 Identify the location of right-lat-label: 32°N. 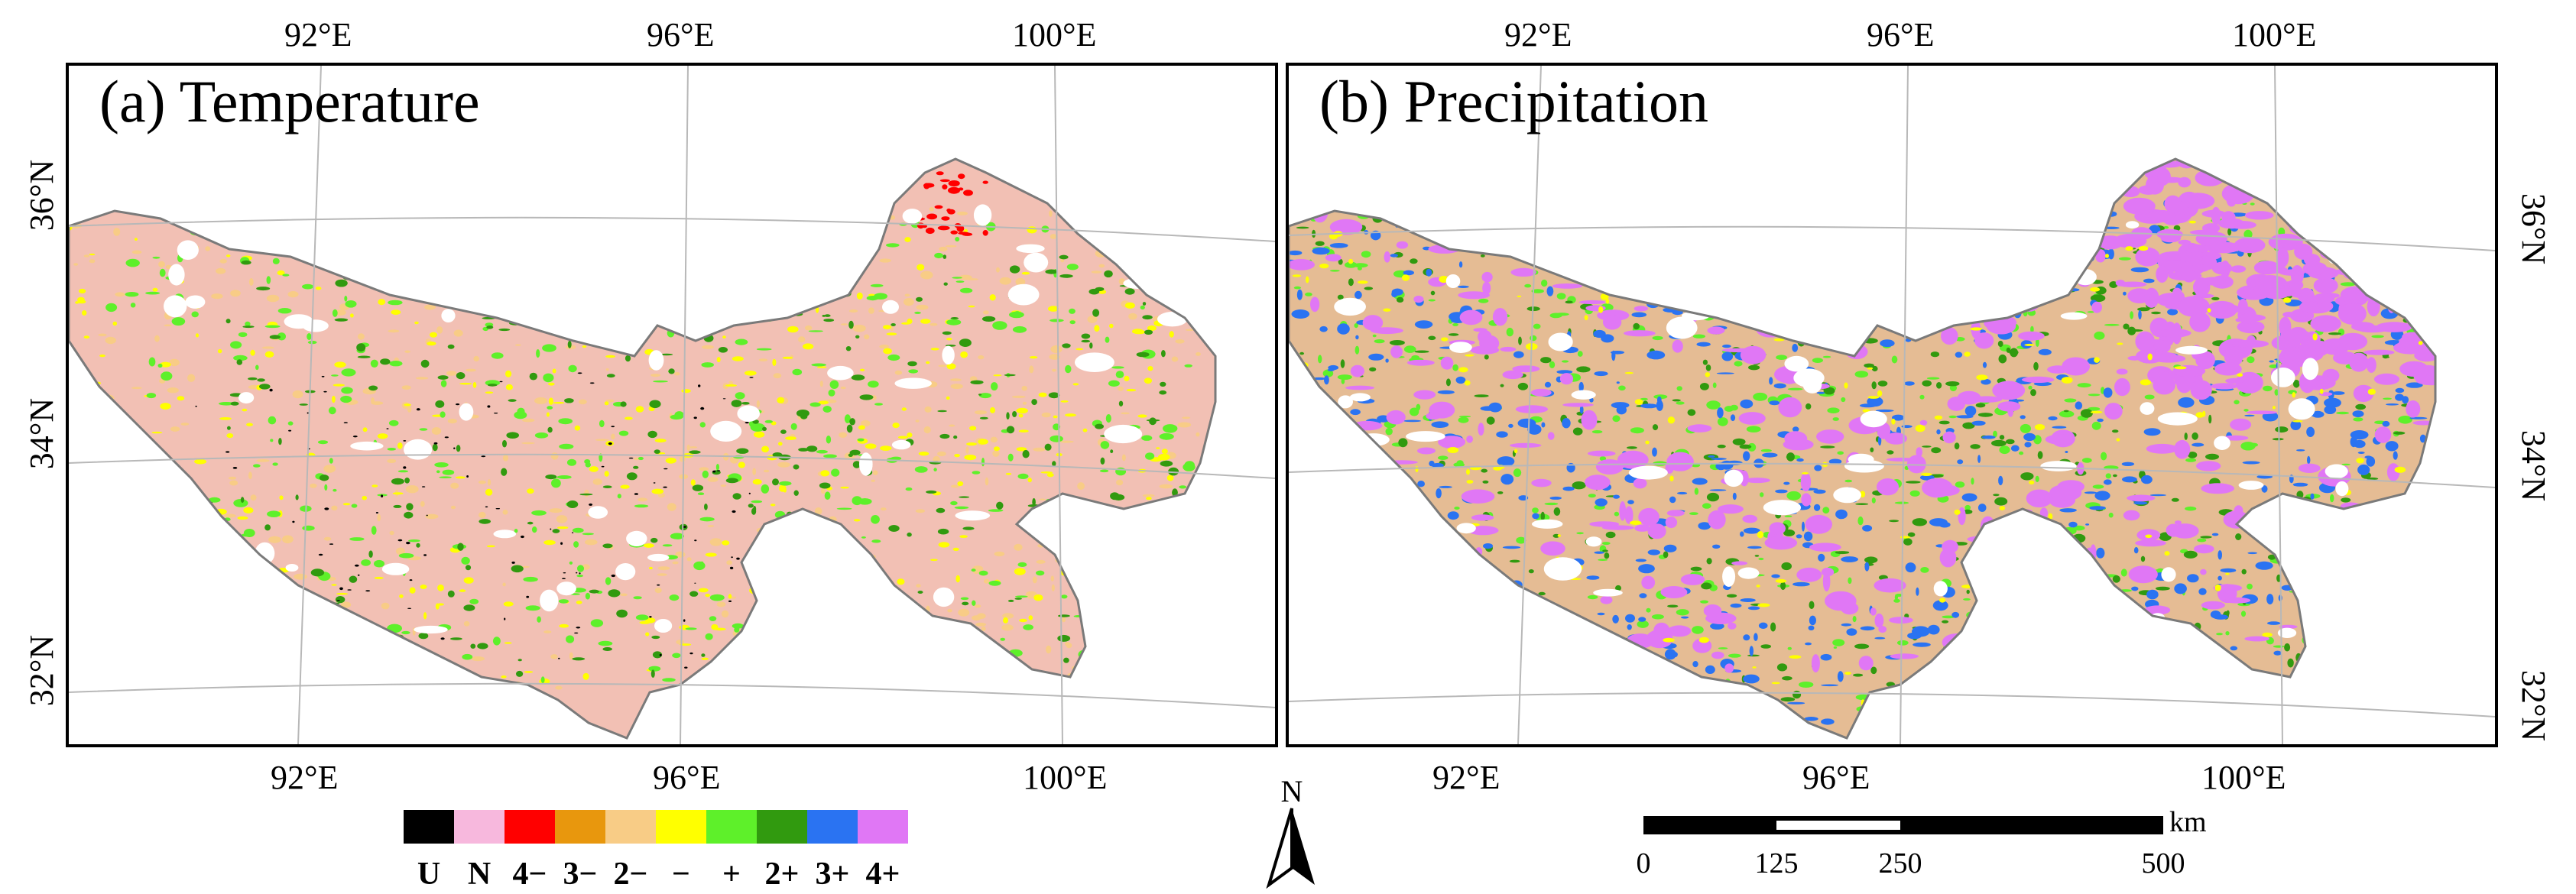
(2534, 705).